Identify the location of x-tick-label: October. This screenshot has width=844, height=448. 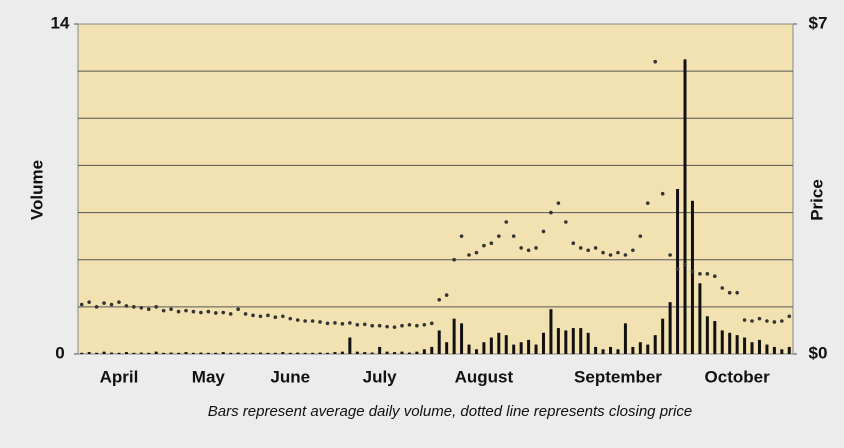
(738, 376).